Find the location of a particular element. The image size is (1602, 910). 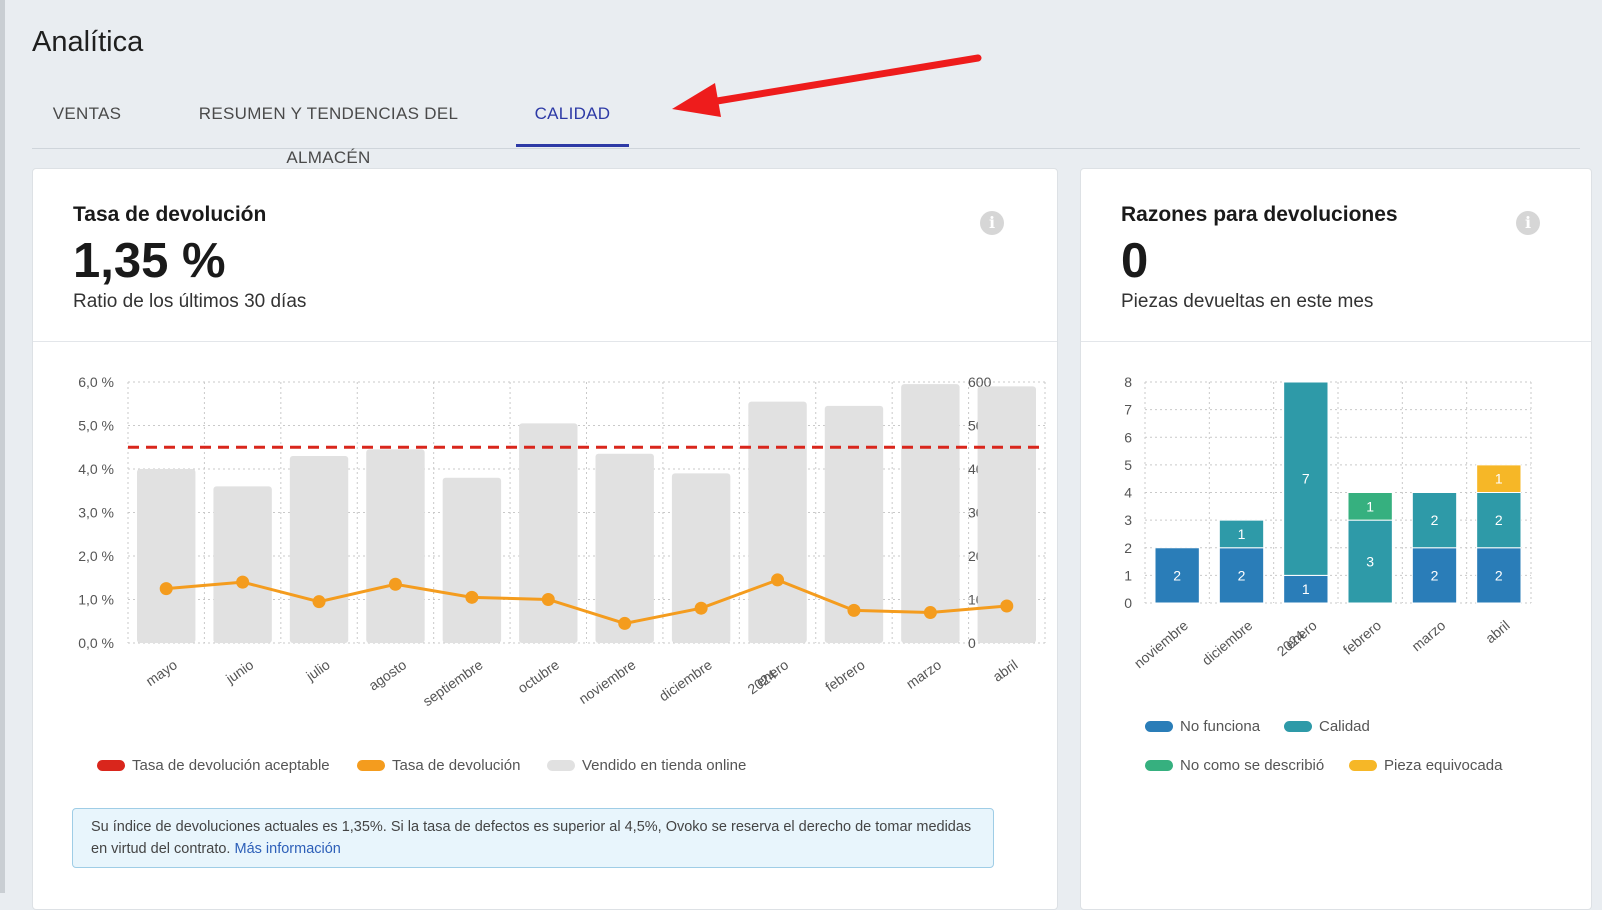

tab-ventas: VENTAS is located at coordinates (87, 113).